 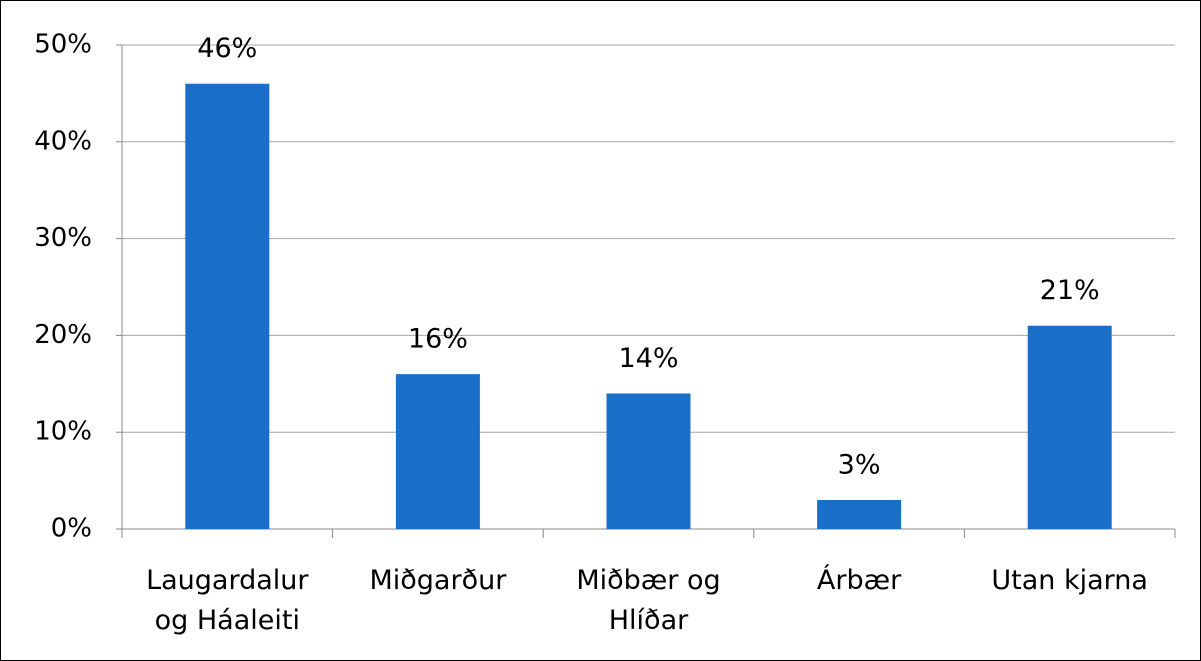 What do you see at coordinates (1069, 580) in the screenshot?
I see `x-tick-label: Utan kjarna` at bounding box center [1069, 580].